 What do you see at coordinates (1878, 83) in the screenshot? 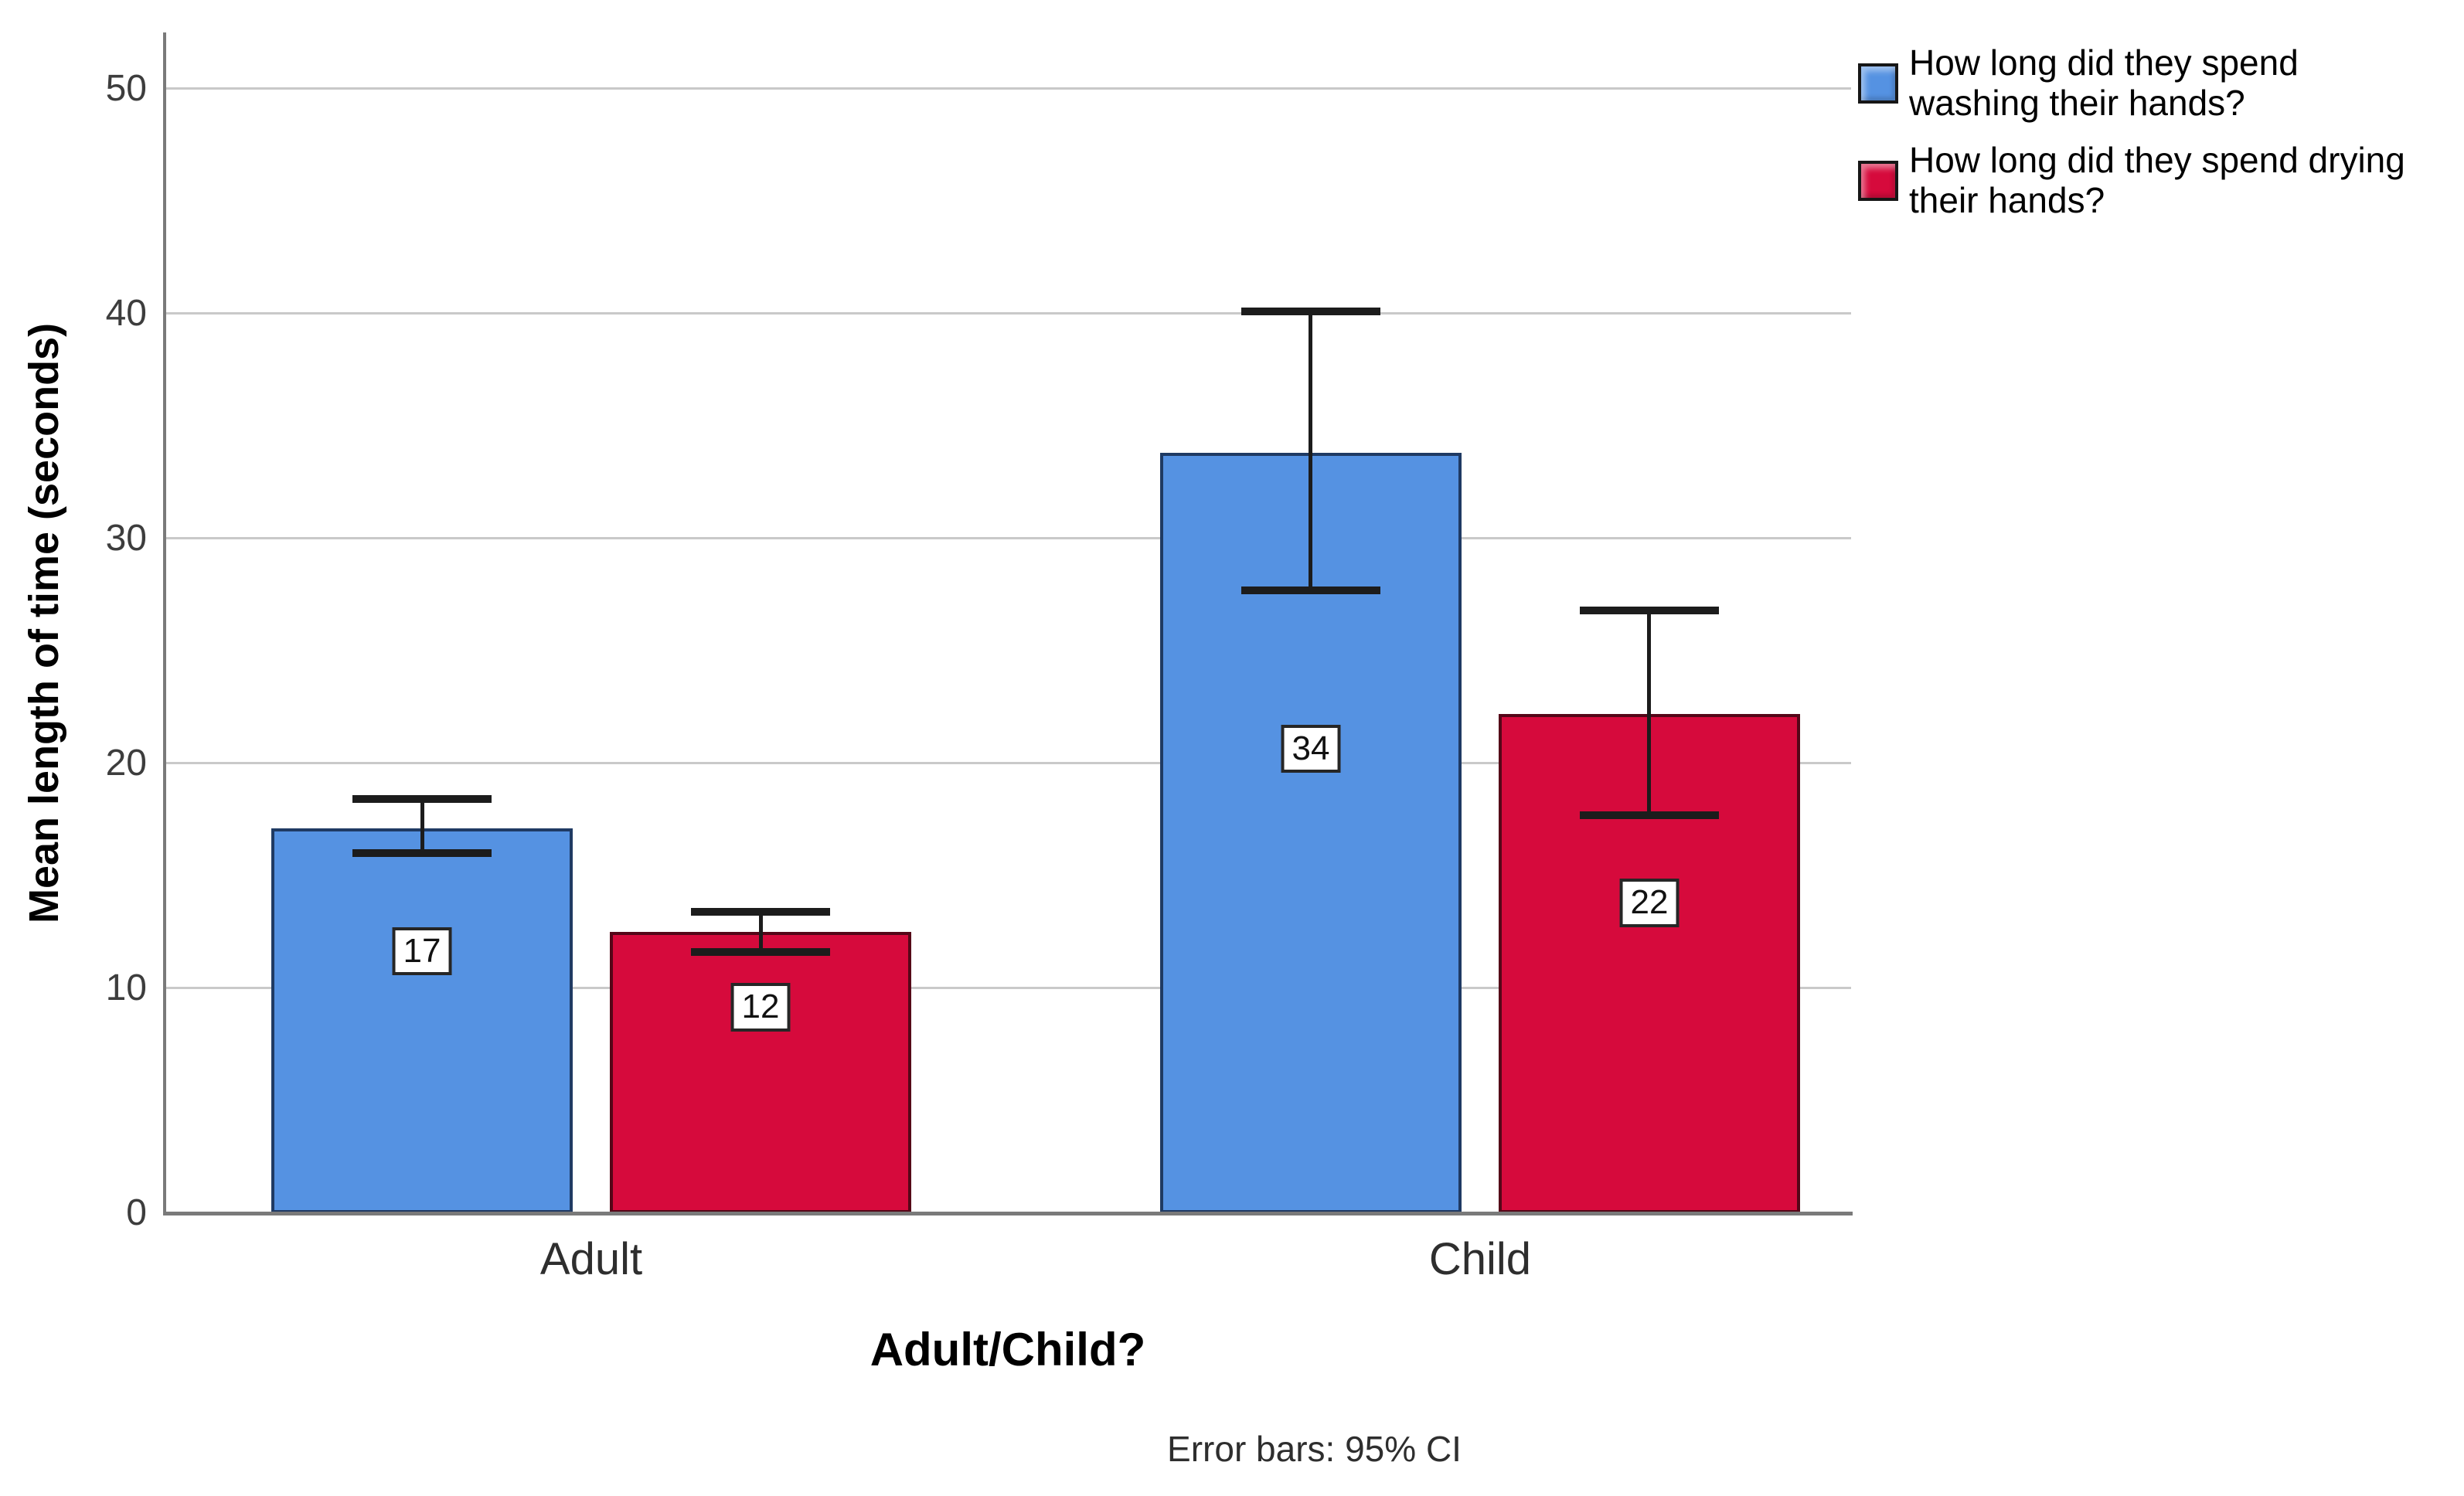
I see `legend-swatch-washing` at bounding box center [1878, 83].